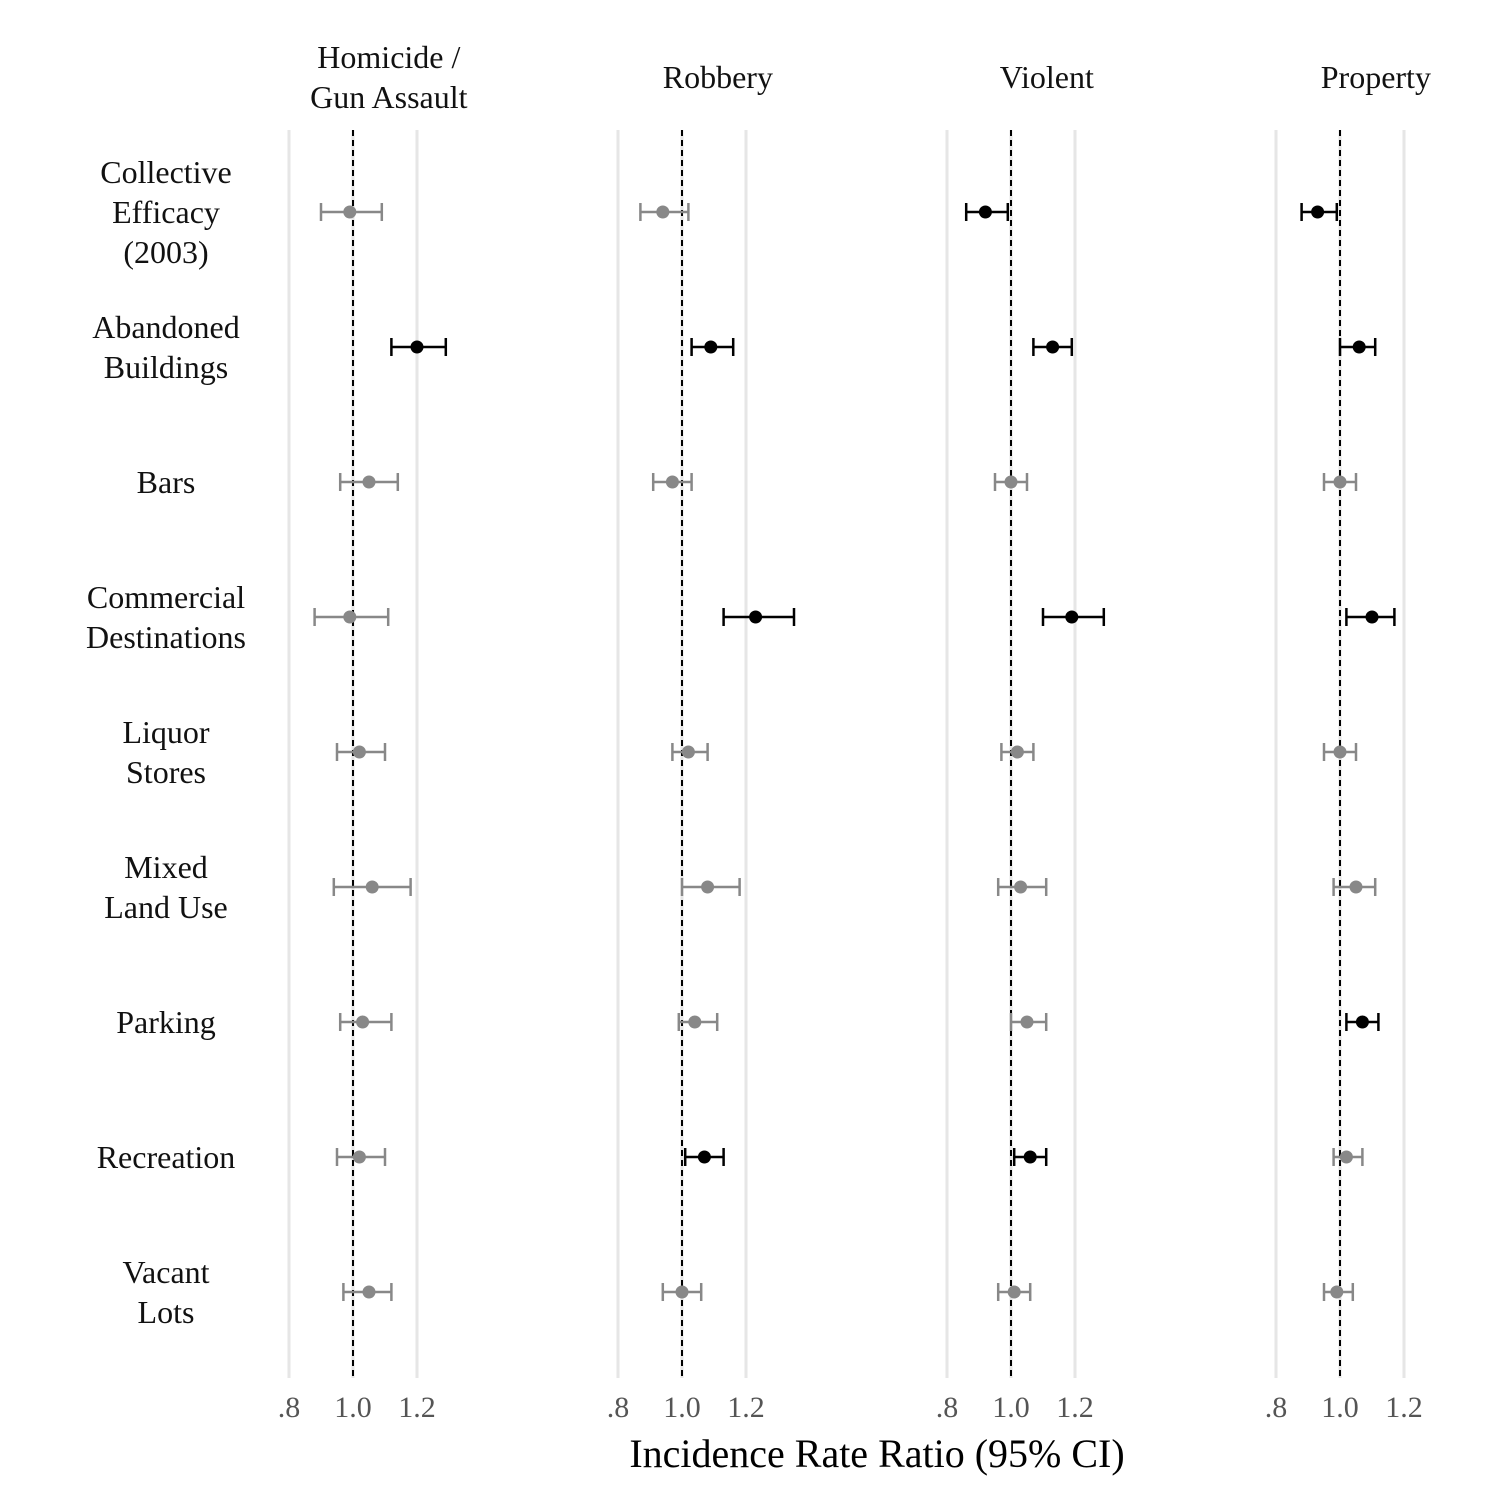 This screenshot has height=1500, width=1500. Describe the element at coordinates (166, 772) in the screenshot. I see `row-label: Stores` at that location.